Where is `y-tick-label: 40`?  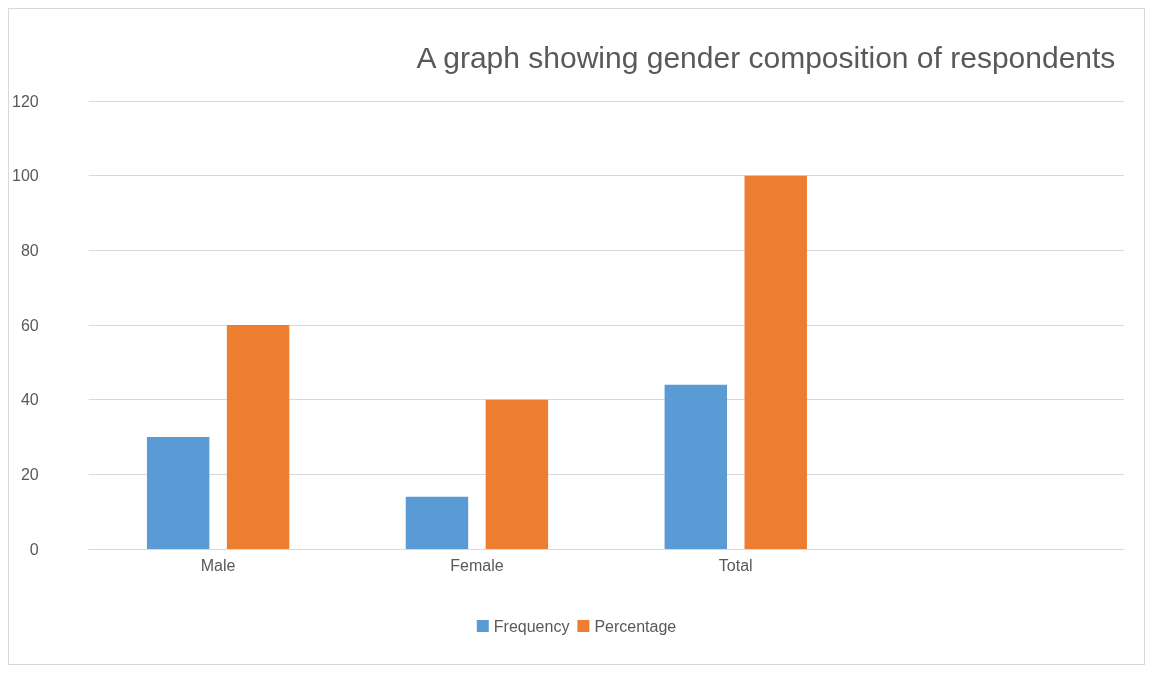
y-tick-label: 40 is located at coordinates (29, 400).